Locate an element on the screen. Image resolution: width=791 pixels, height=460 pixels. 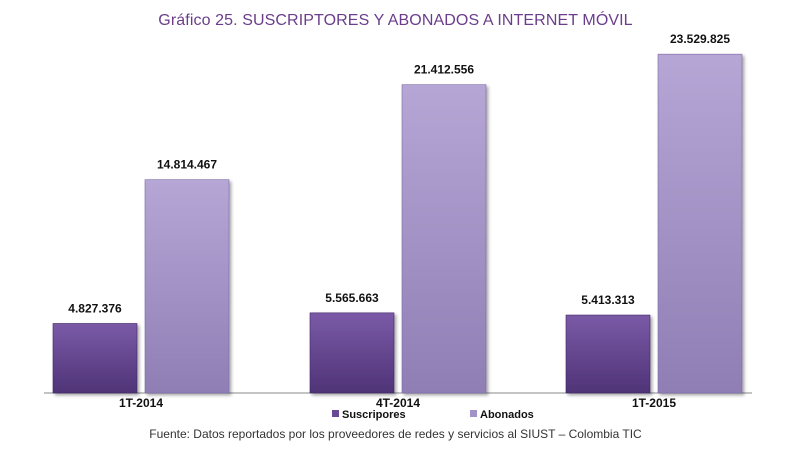
legend-label-abonados: Abonados is located at coordinates (507, 415).